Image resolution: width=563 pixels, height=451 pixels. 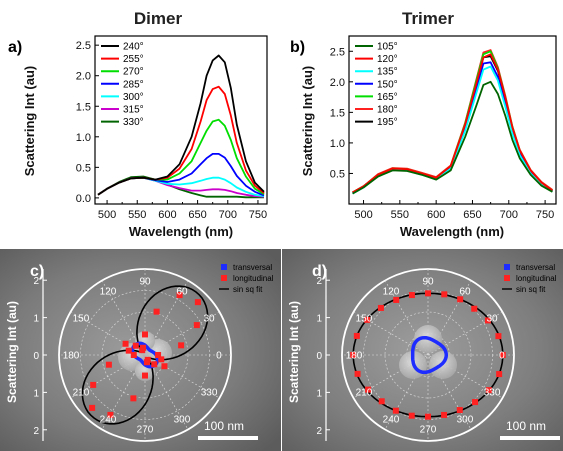 What do you see at coordinates (452, 137) in the screenshot?
I see `series-line-105deg` at bounding box center [452, 137].